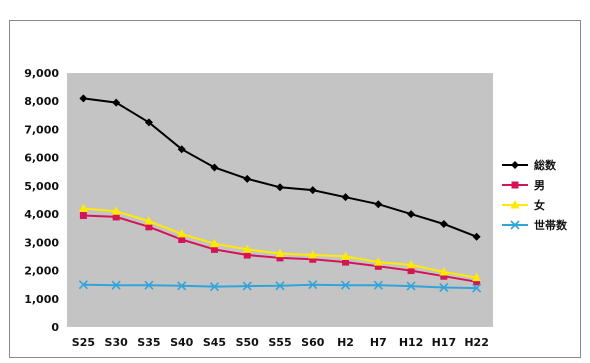 The width and height of the screenshot is (590, 363). Describe the element at coordinates (148, 342) in the screenshot. I see `x-tick-label: S35` at that location.